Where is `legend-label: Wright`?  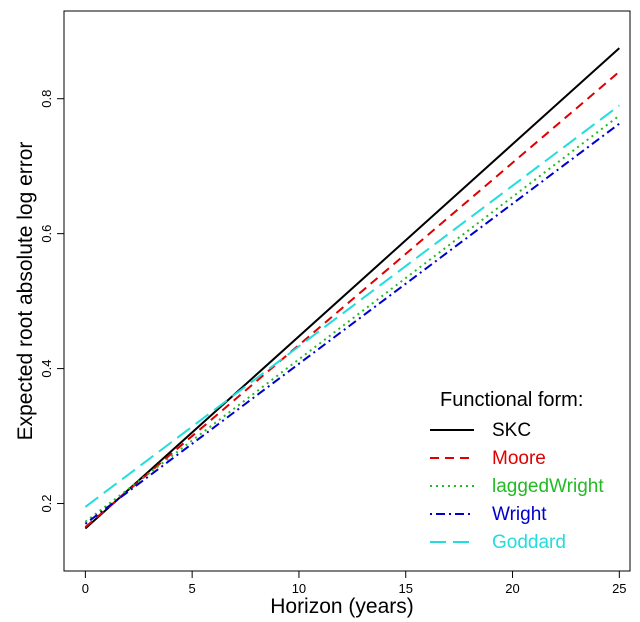
legend-label: Wright is located at coordinates (519, 514).